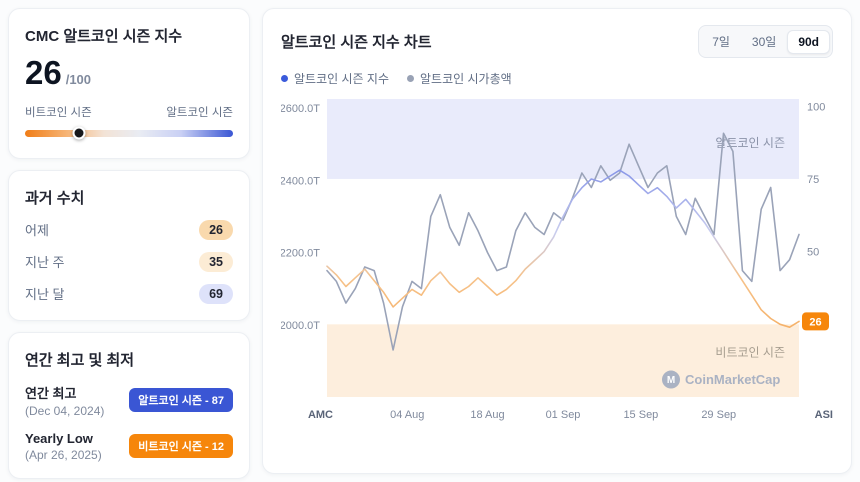  I want to click on bitcoin-season-label: 비트코인 시즌, so click(58, 112).